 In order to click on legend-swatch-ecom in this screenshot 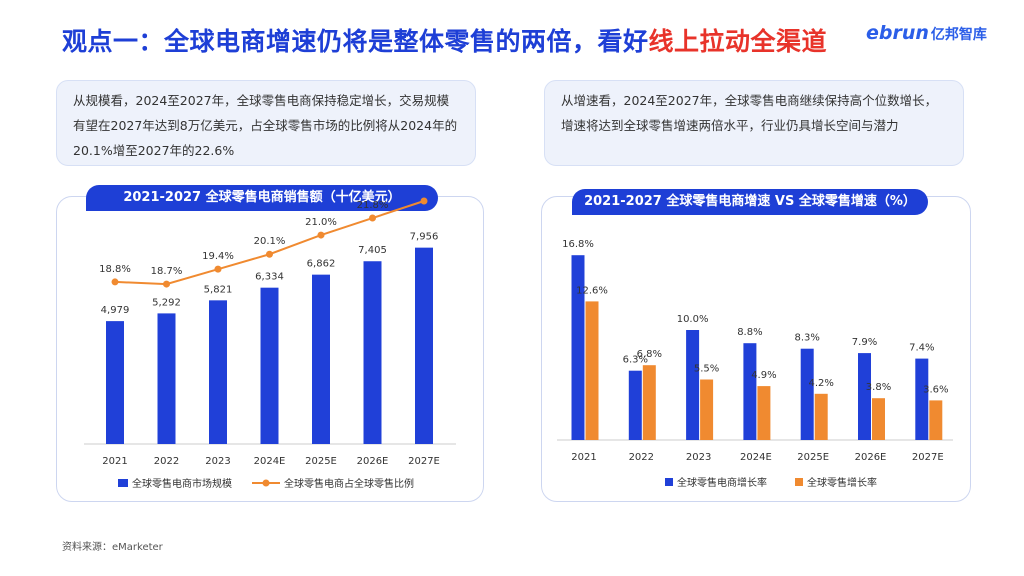, I will do `click(669, 482)`.